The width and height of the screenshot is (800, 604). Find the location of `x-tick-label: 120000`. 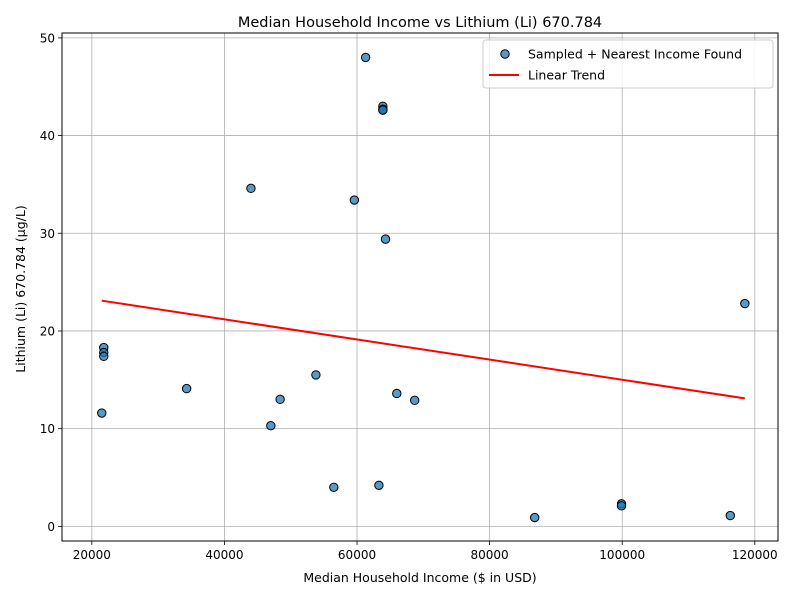

x-tick-label: 120000 is located at coordinates (755, 555).